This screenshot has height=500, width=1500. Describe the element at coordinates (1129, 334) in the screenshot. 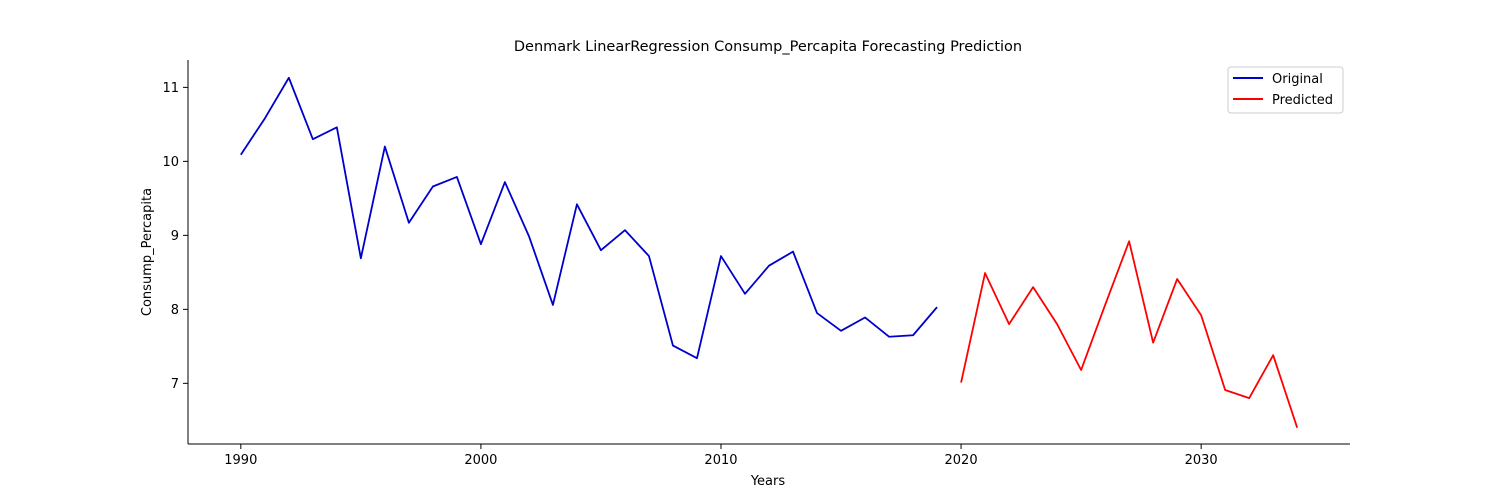

I see `series-line-predicted` at that location.